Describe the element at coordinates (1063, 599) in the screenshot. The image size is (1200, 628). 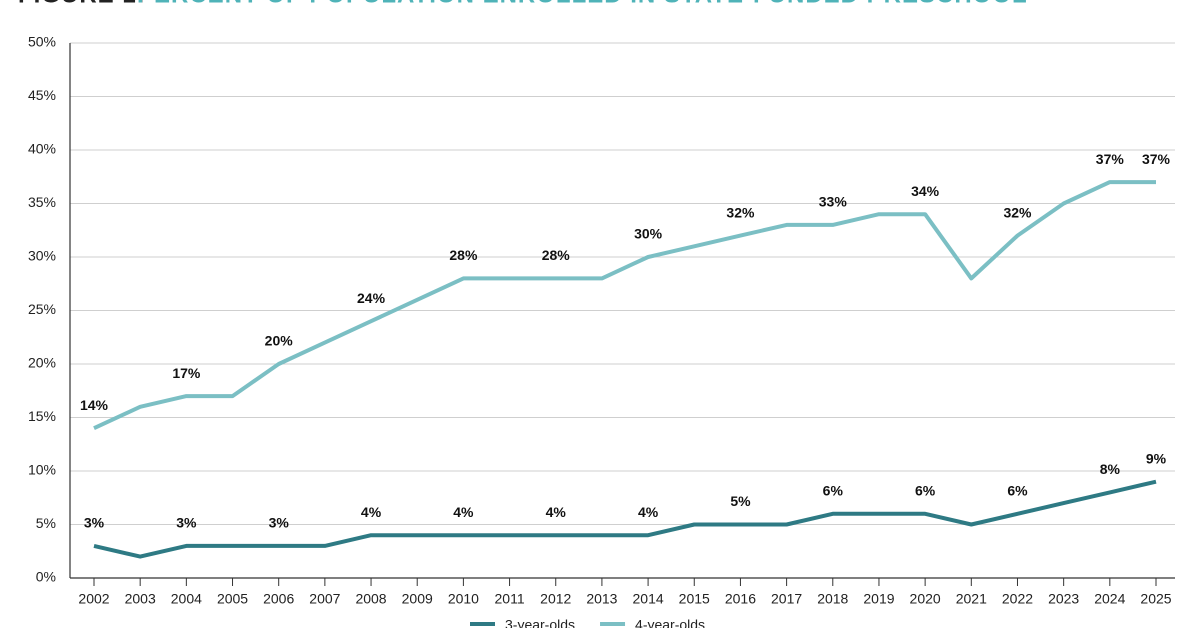
I see `x-tick-label: 2023` at that location.